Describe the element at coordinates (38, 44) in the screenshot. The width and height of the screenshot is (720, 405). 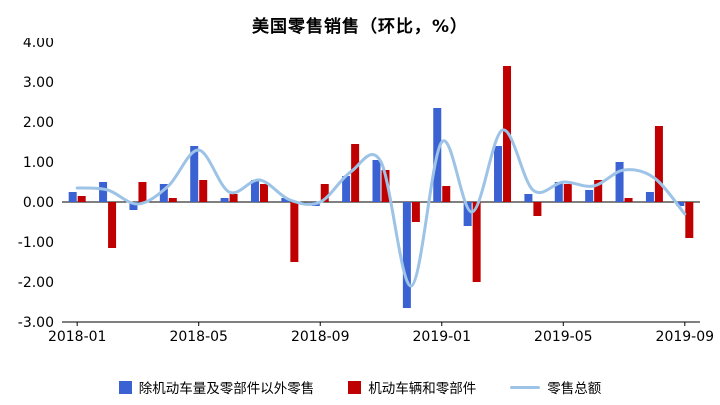
I see `y-axis-tick-label: 4.00` at that location.